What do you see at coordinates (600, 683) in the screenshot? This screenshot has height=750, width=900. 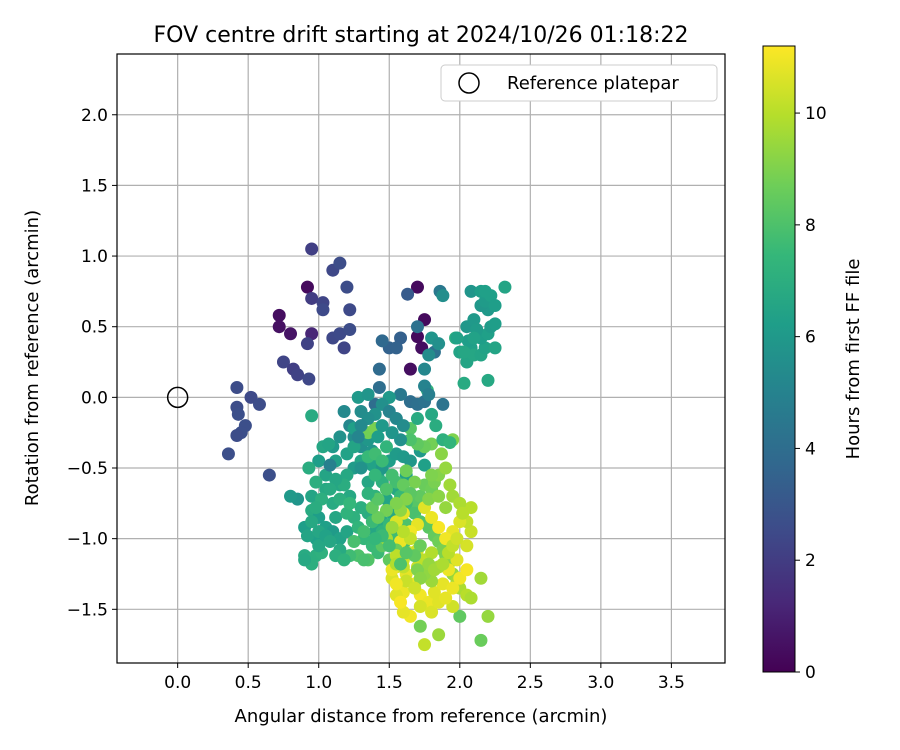 I see `x-tick-label: 3.0` at bounding box center [600, 683].